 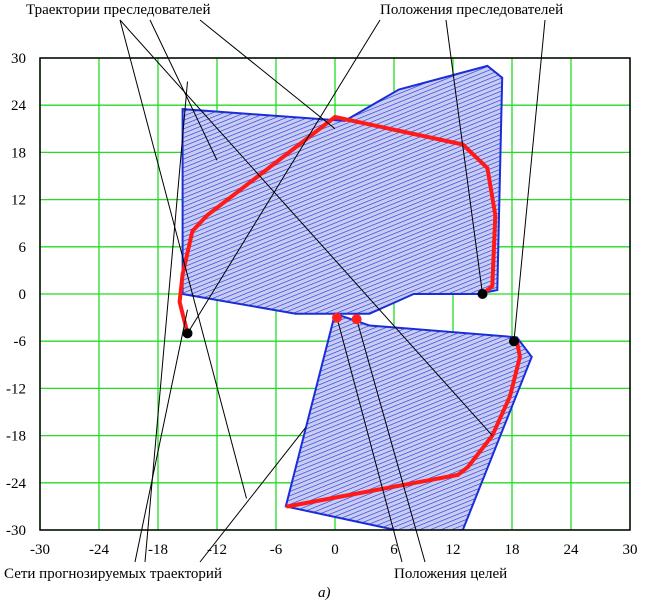 I want to click on figure-caption: а), so click(x=324, y=593).